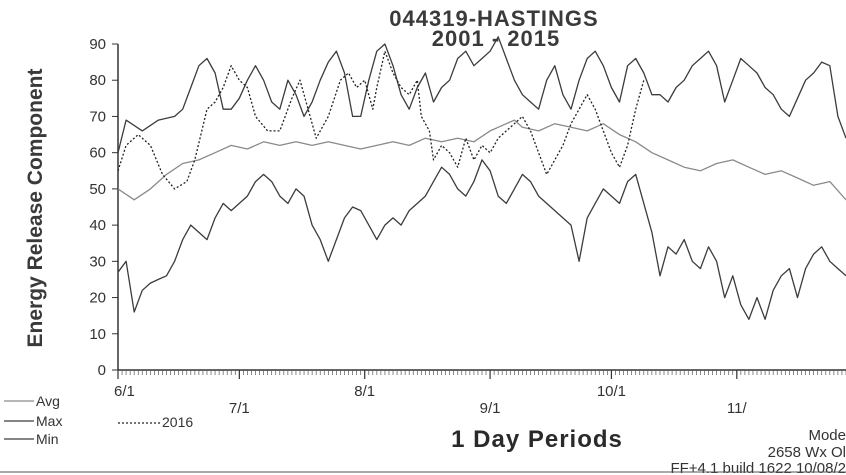 The height and width of the screenshot is (475, 846). Describe the element at coordinates (47, 439) in the screenshot. I see `legend-label-min: Min` at that location.